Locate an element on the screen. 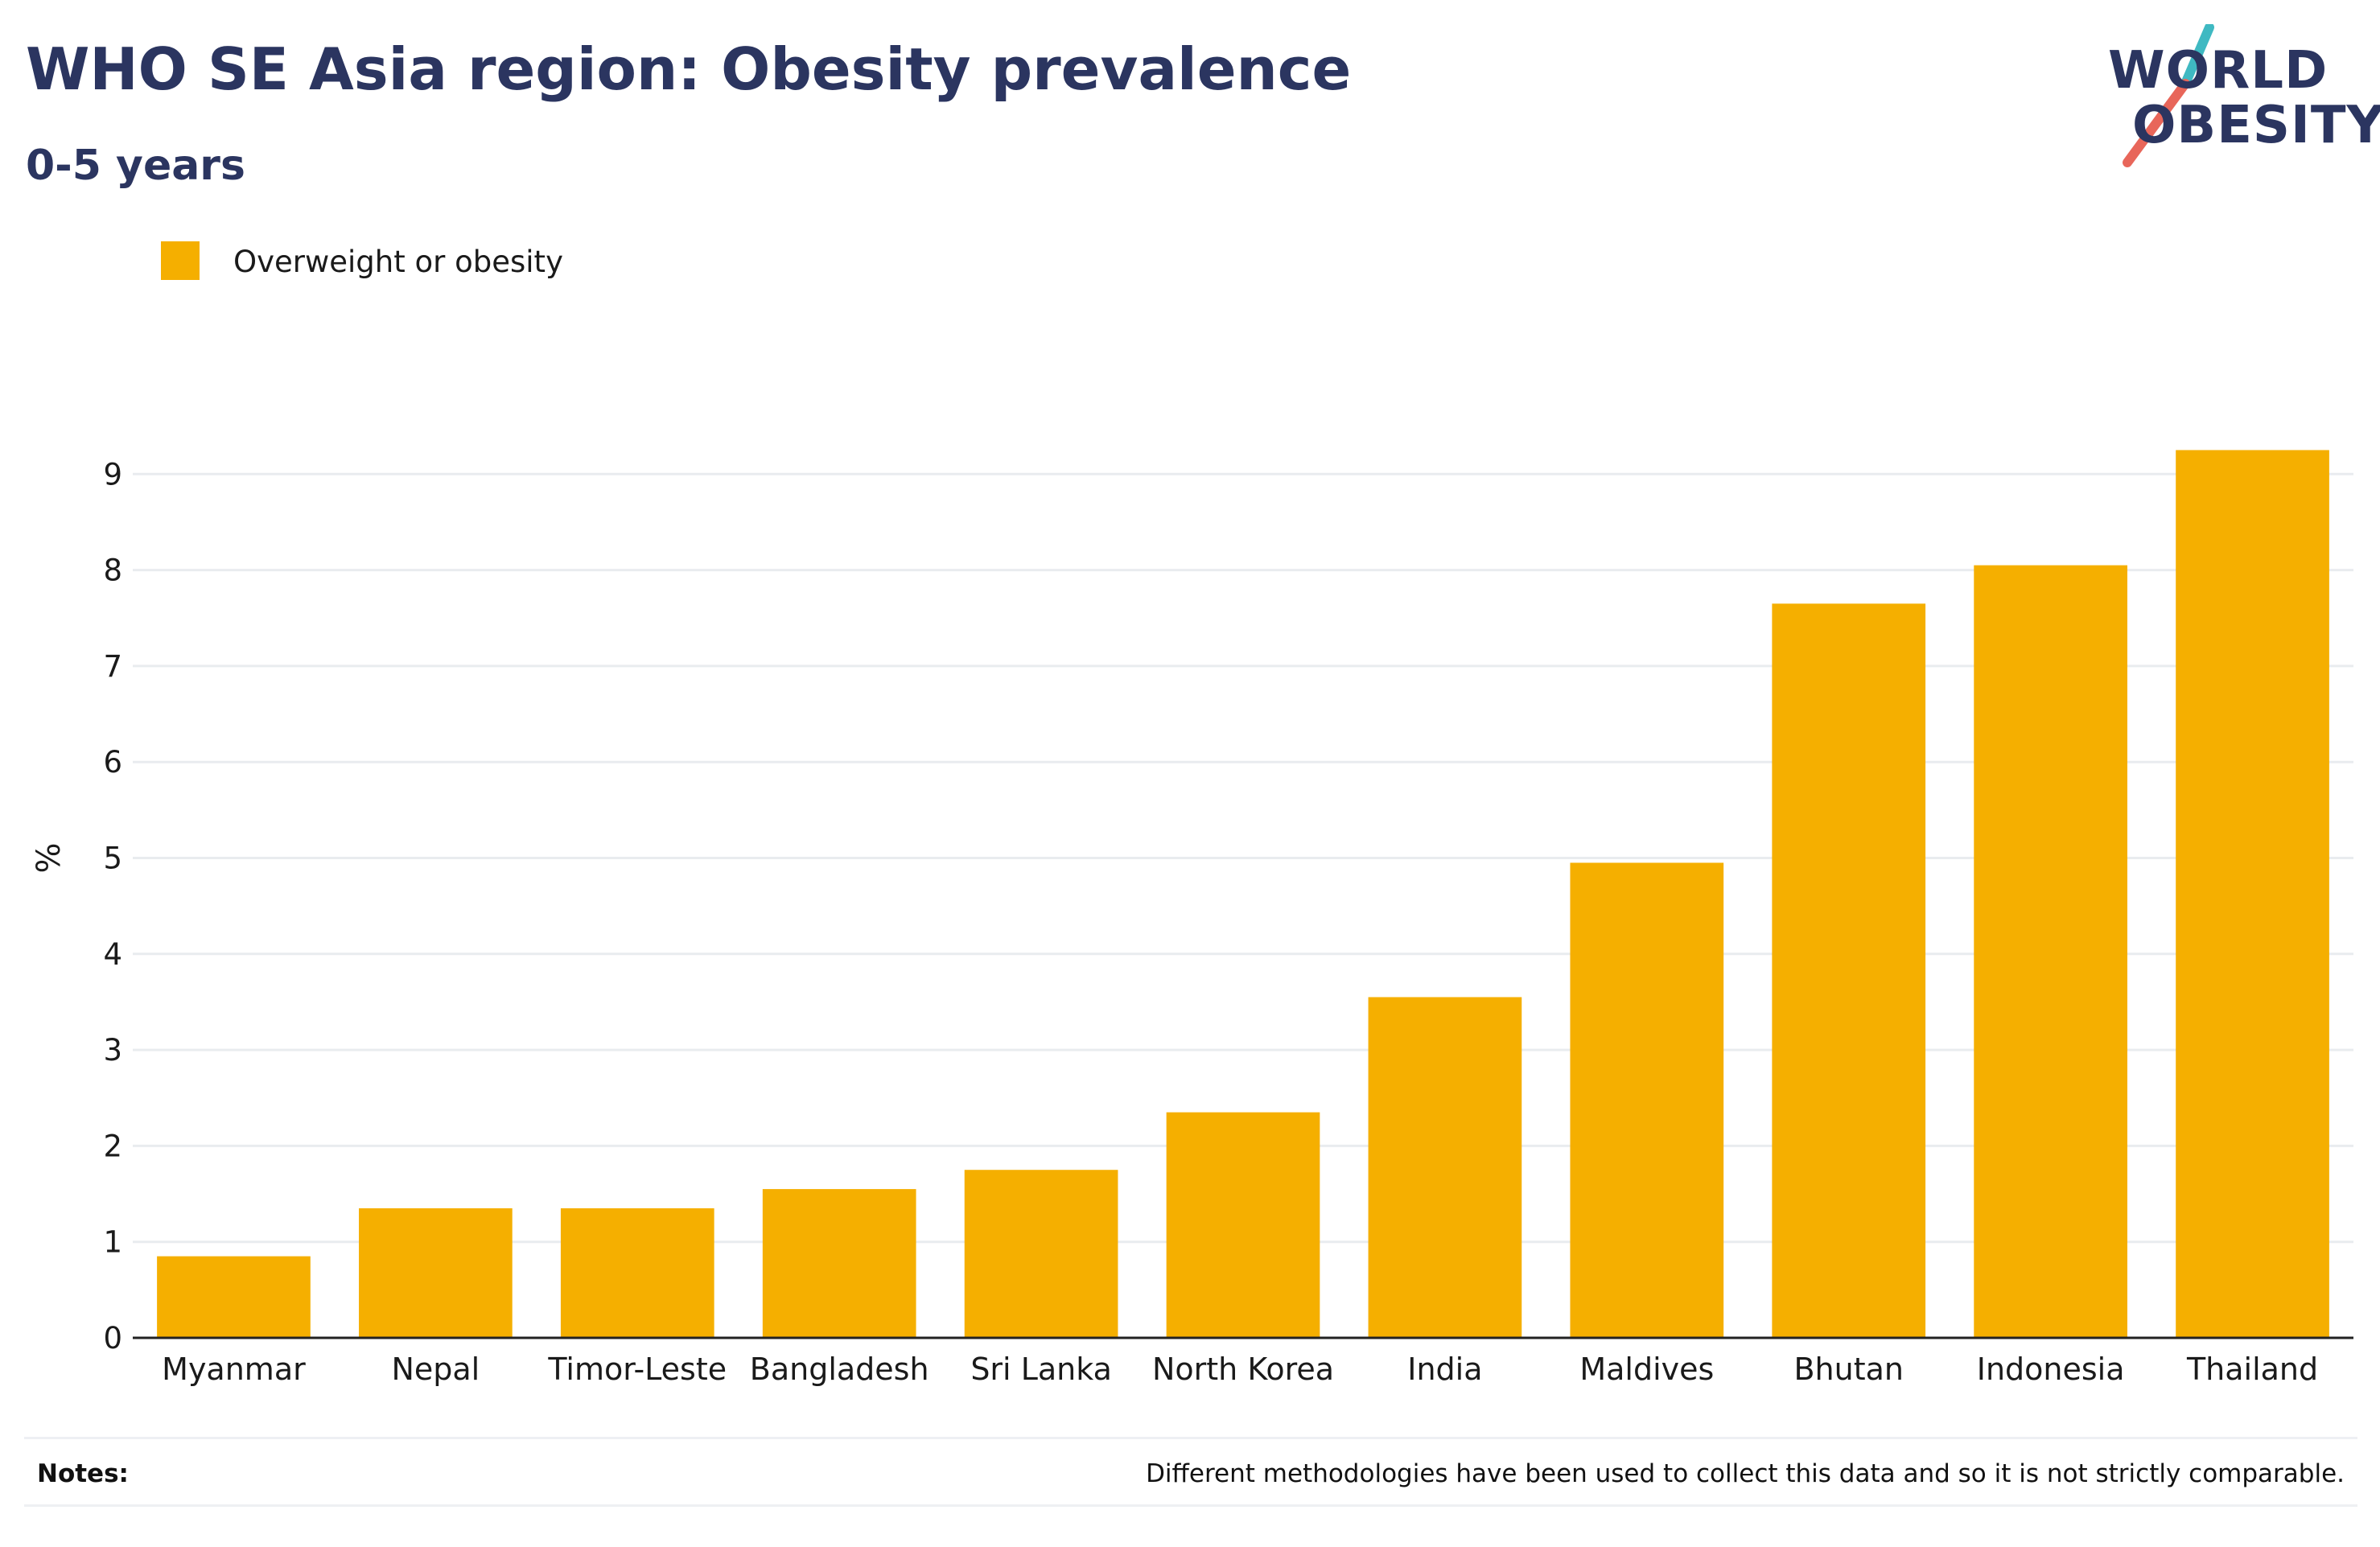 The width and height of the screenshot is (2380, 1547). y-tick-label: 6 is located at coordinates (113, 762).